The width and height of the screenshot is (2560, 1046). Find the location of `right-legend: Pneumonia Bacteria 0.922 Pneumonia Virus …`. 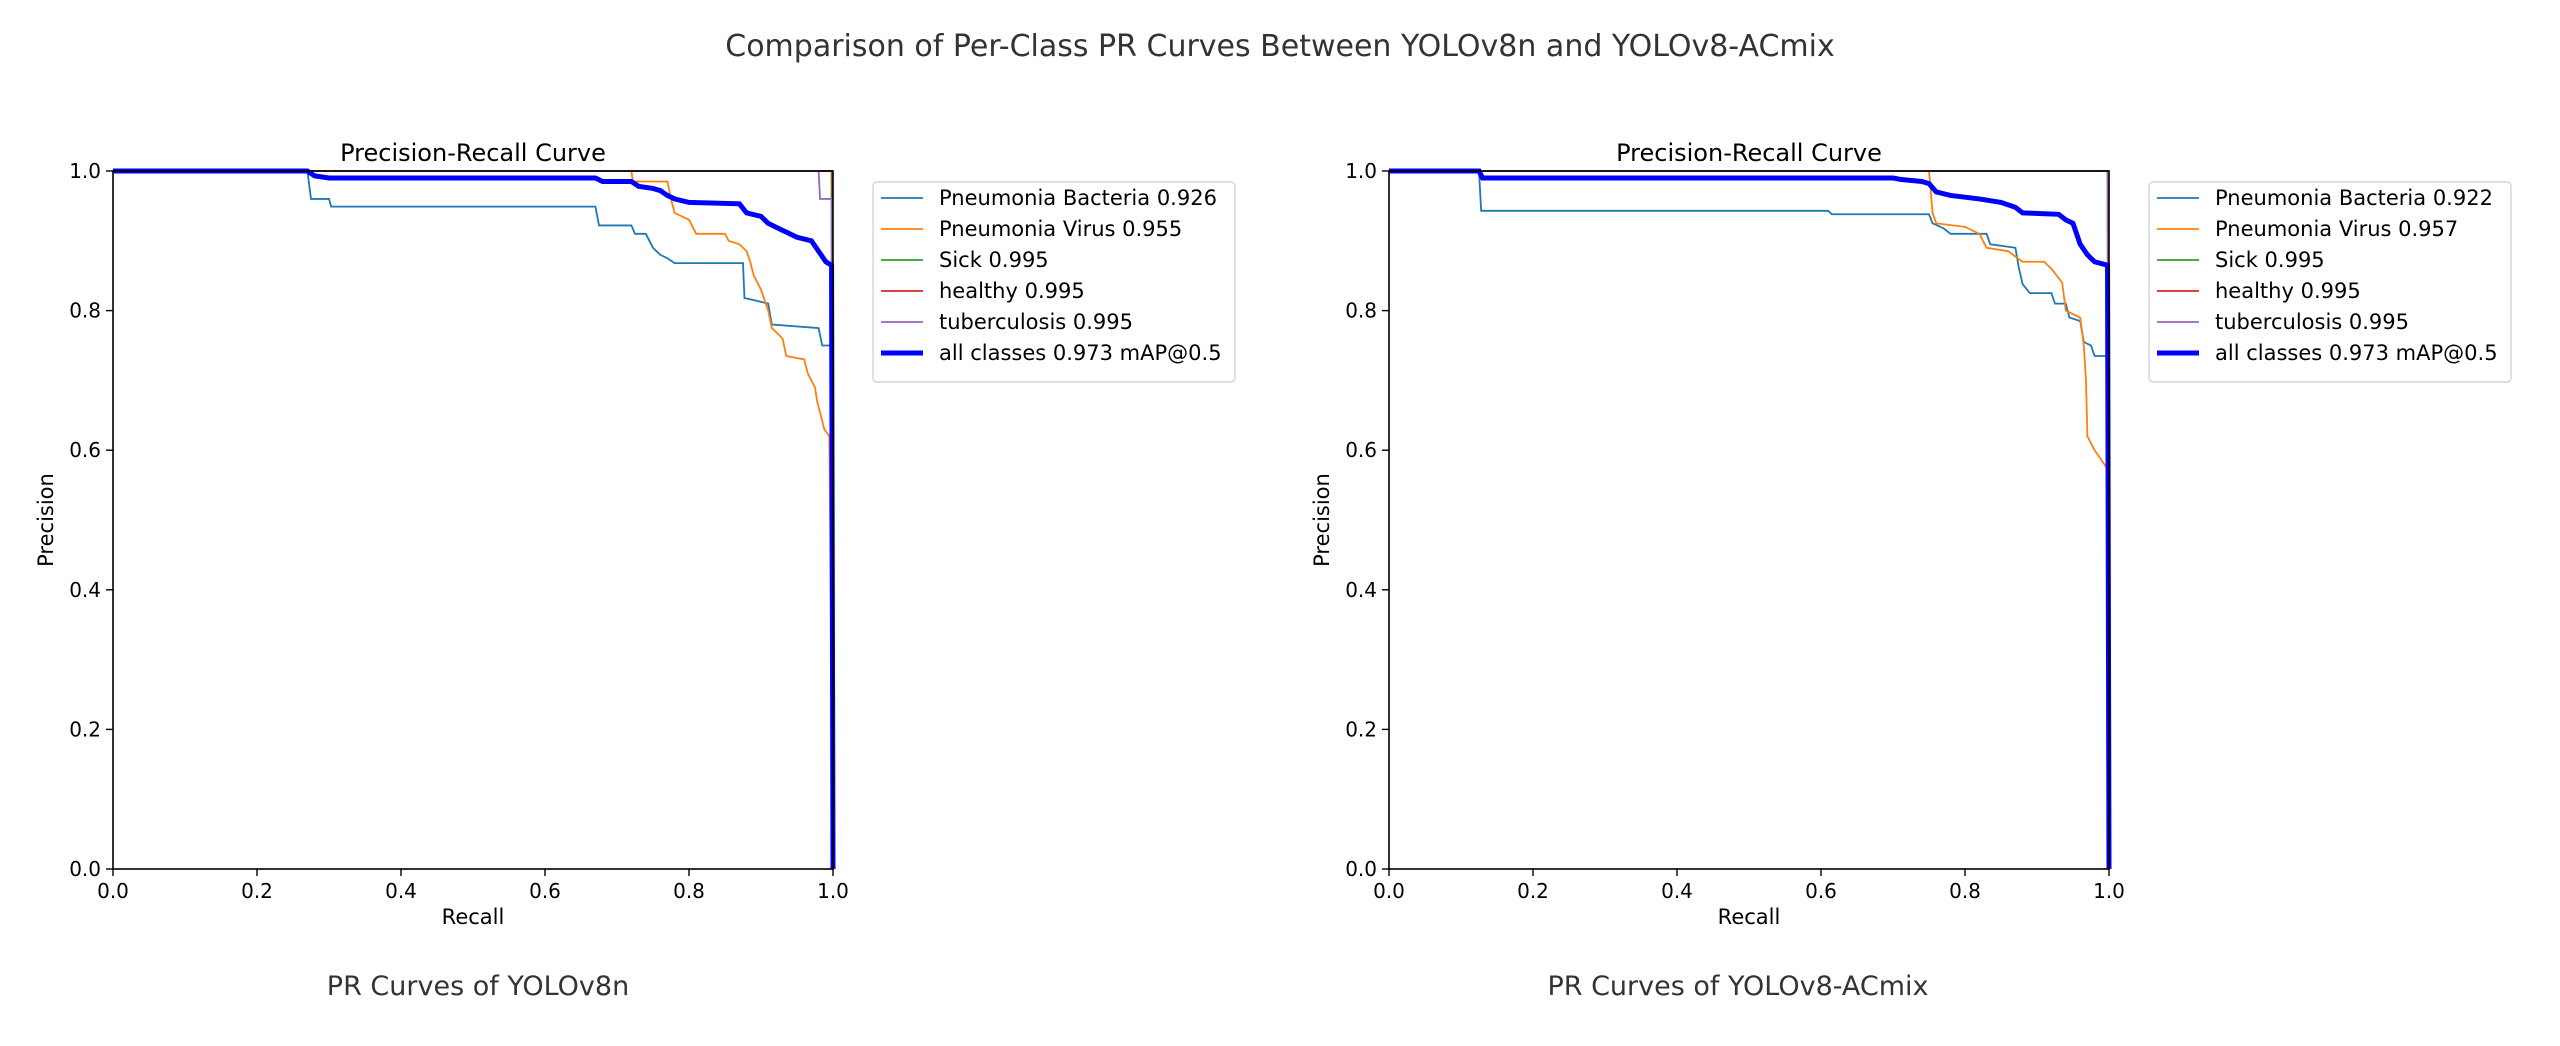

right-legend: Pneumonia Bacteria 0.922 Pneumonia Virus … is located at coordinates (2330, 282).